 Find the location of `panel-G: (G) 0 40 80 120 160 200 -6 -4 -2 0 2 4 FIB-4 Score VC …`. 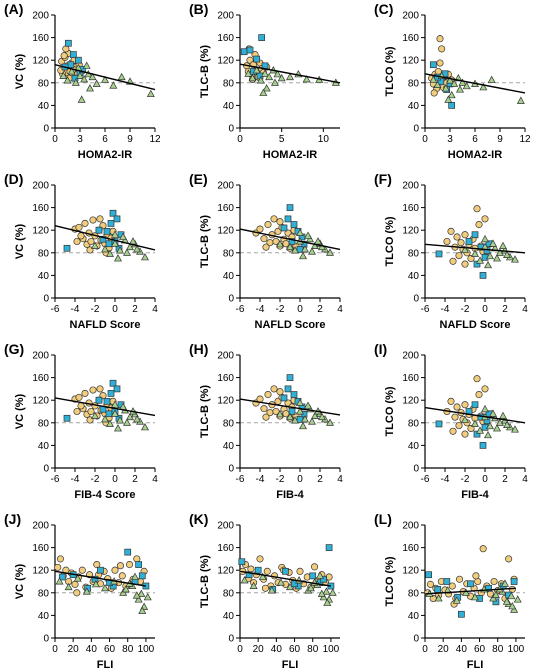

panel-G: (G) 0 40 80 120 160 200 -6 -4 -2 0 2 4 FIB-4 Score VC … is located at coordinates (81, 421).